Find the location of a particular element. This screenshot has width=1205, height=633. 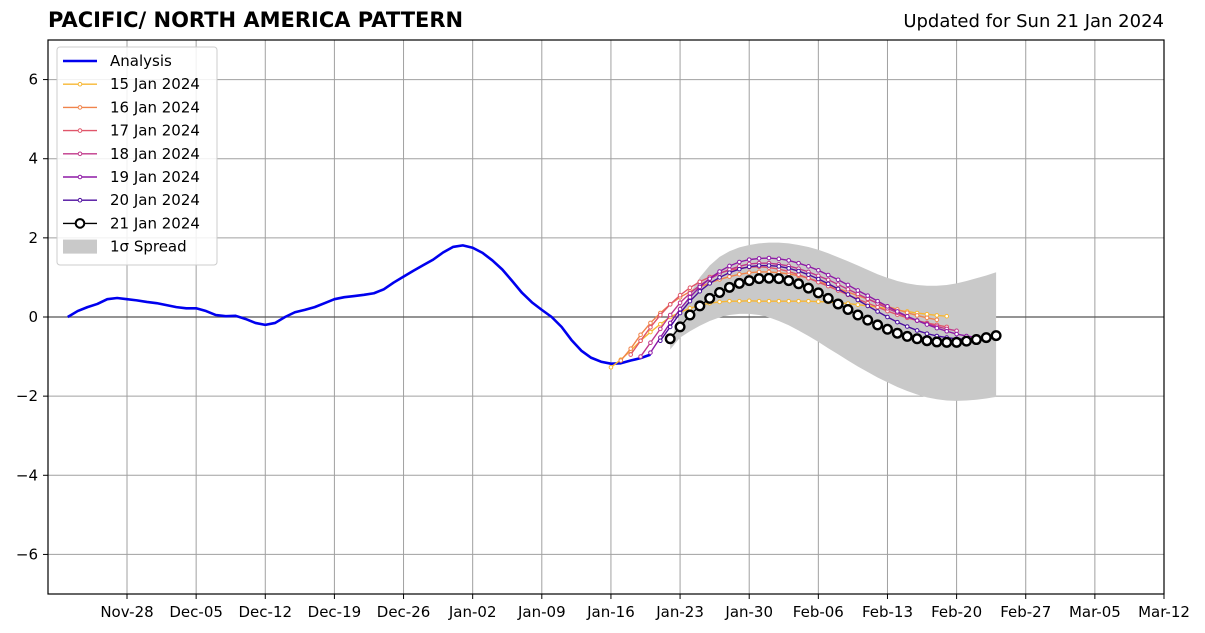

y-axis: −6 −4 −2 0 2 4 6 is located at coordinates (32, 317).